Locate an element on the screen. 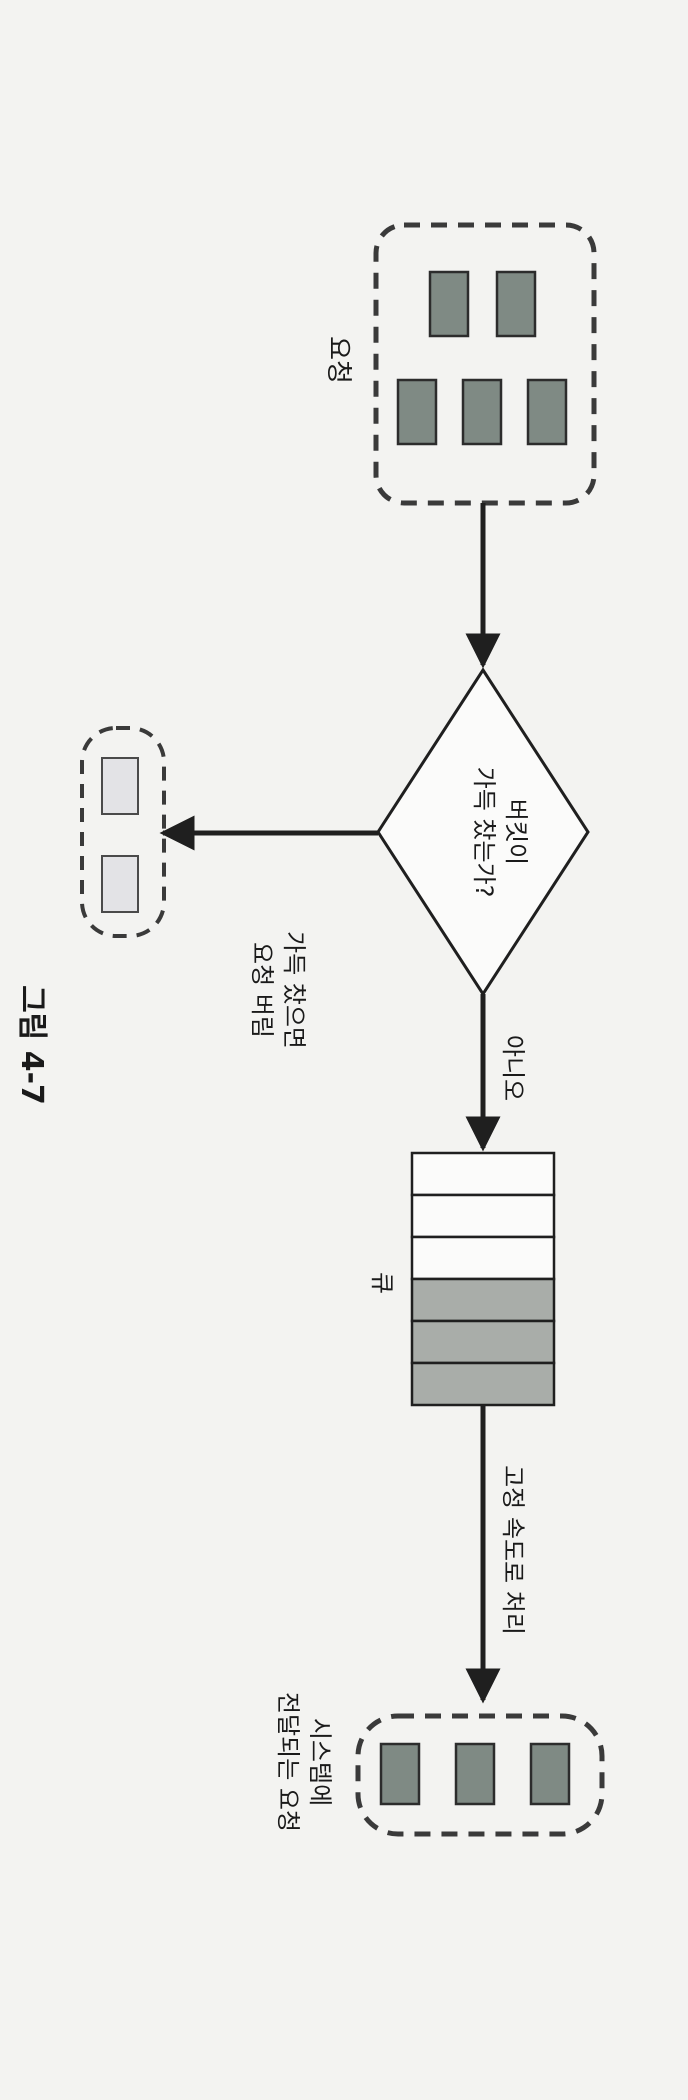 The height and width of the screenshot is (2100, 688). decision-label-line2: 가득 찼는가? is located at coordinates (484, 832).